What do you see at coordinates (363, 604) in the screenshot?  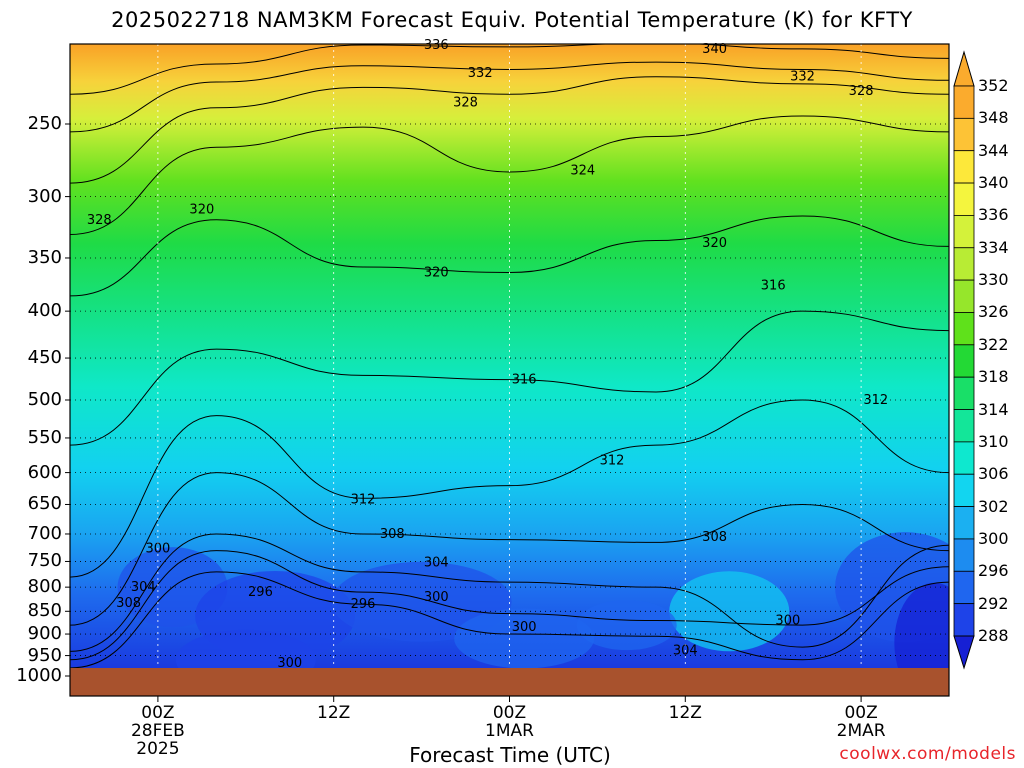 I see `contour-label-27: 296` at bounding box center [363, 604].